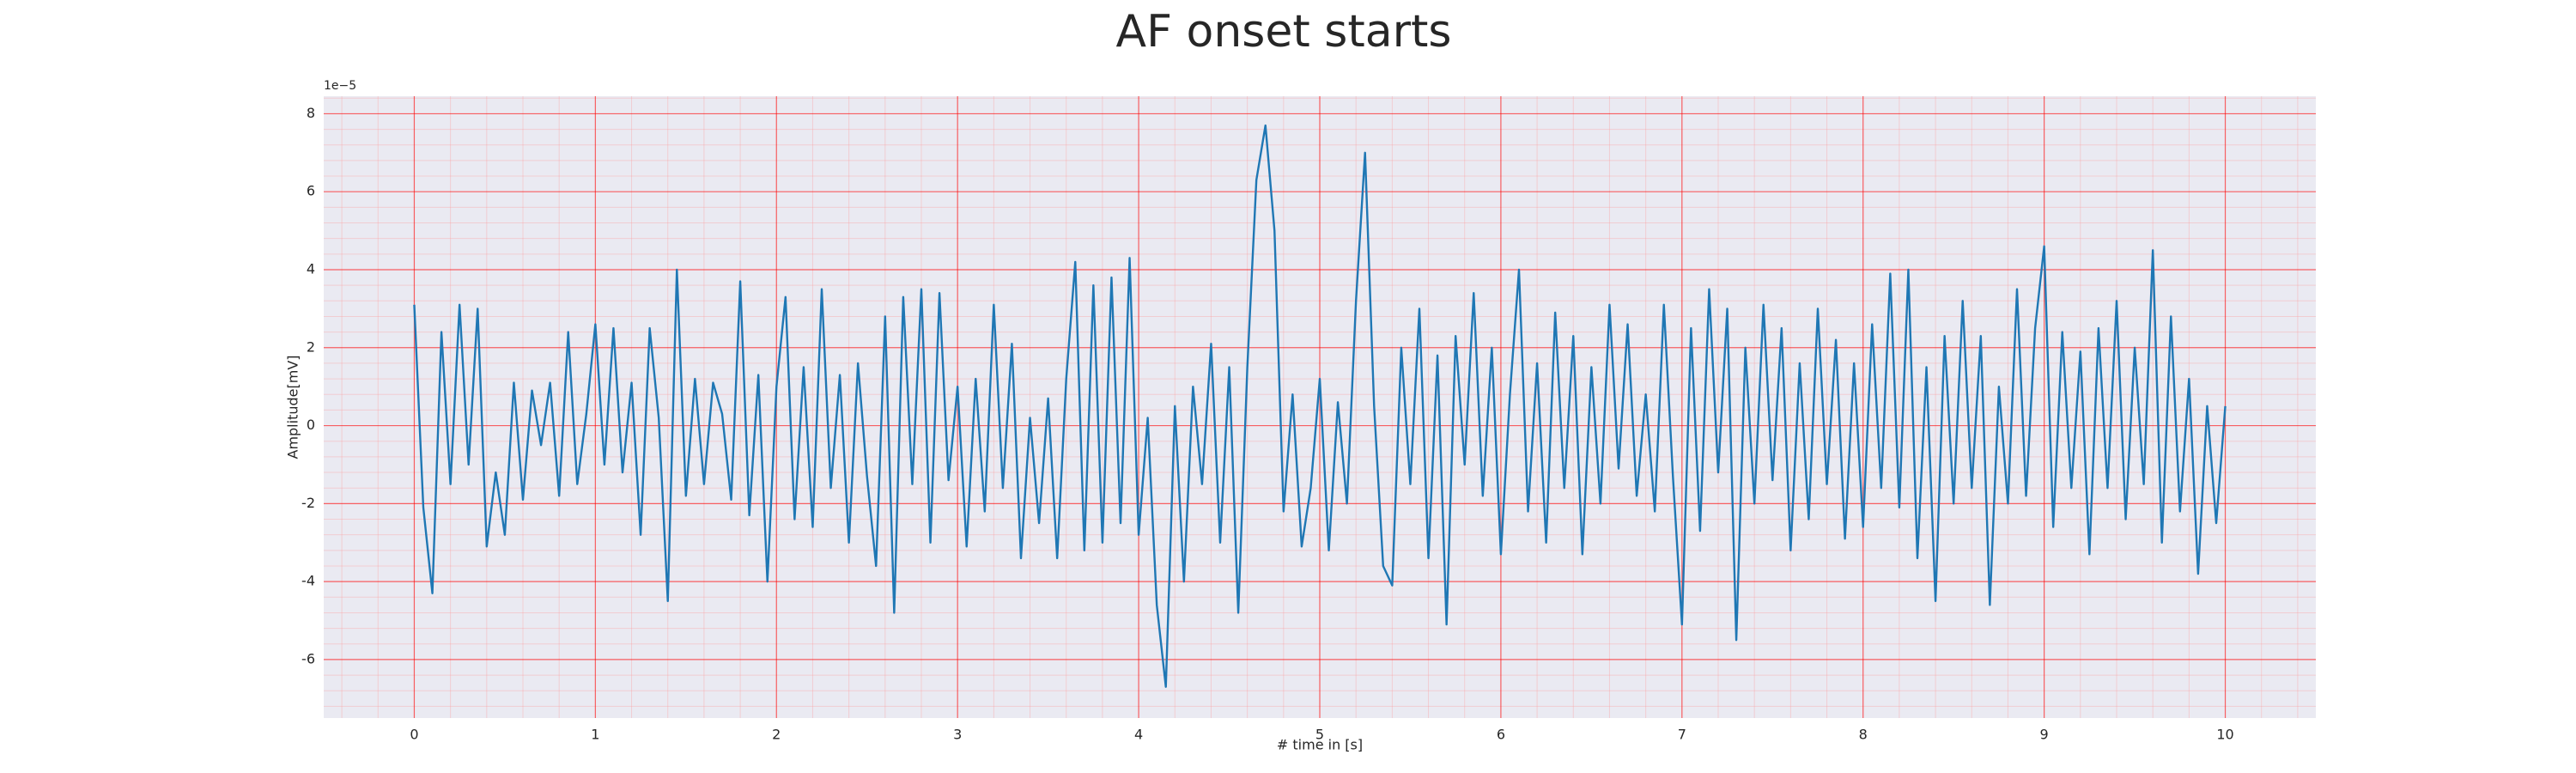 This screenshot has height=773, width=2576. Describe the element at coordinates (1501, 735) in the screenshot. I see `x-tick-label: 6` at that location.